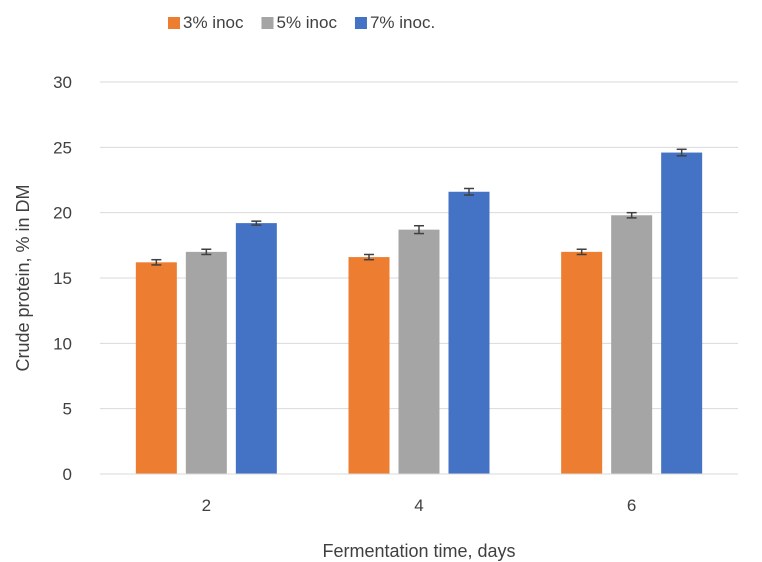  What do you see at coordinates (631, 505) in the screenshot?
I see `x-tick-label: 6` at bounding box center [631, 505].